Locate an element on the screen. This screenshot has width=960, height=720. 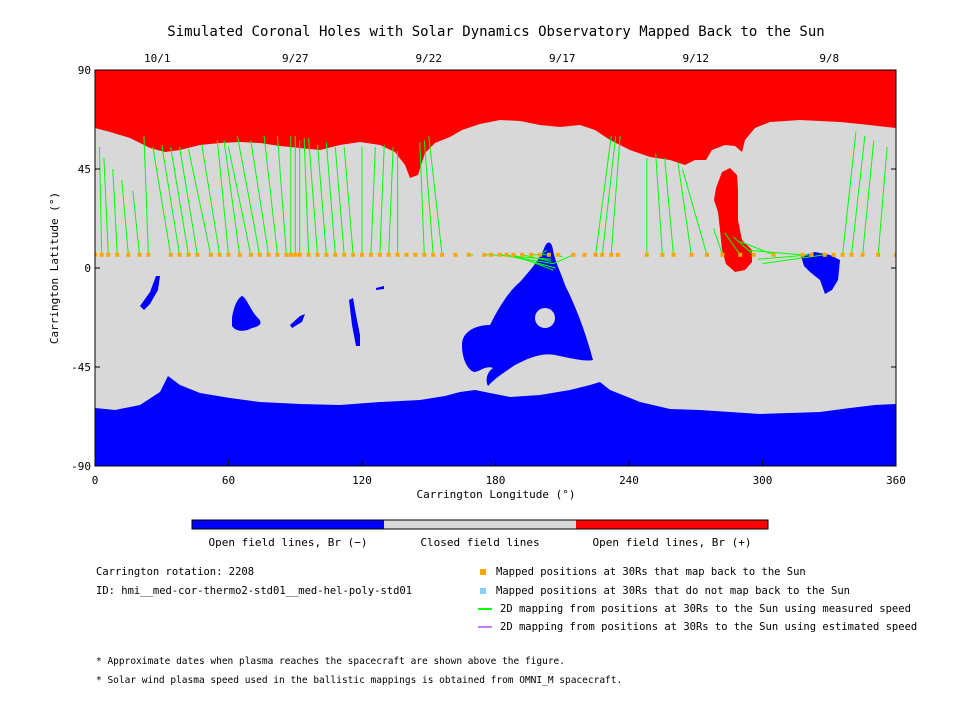
y-tick-label: -45 is located at coordinates (81, 367).